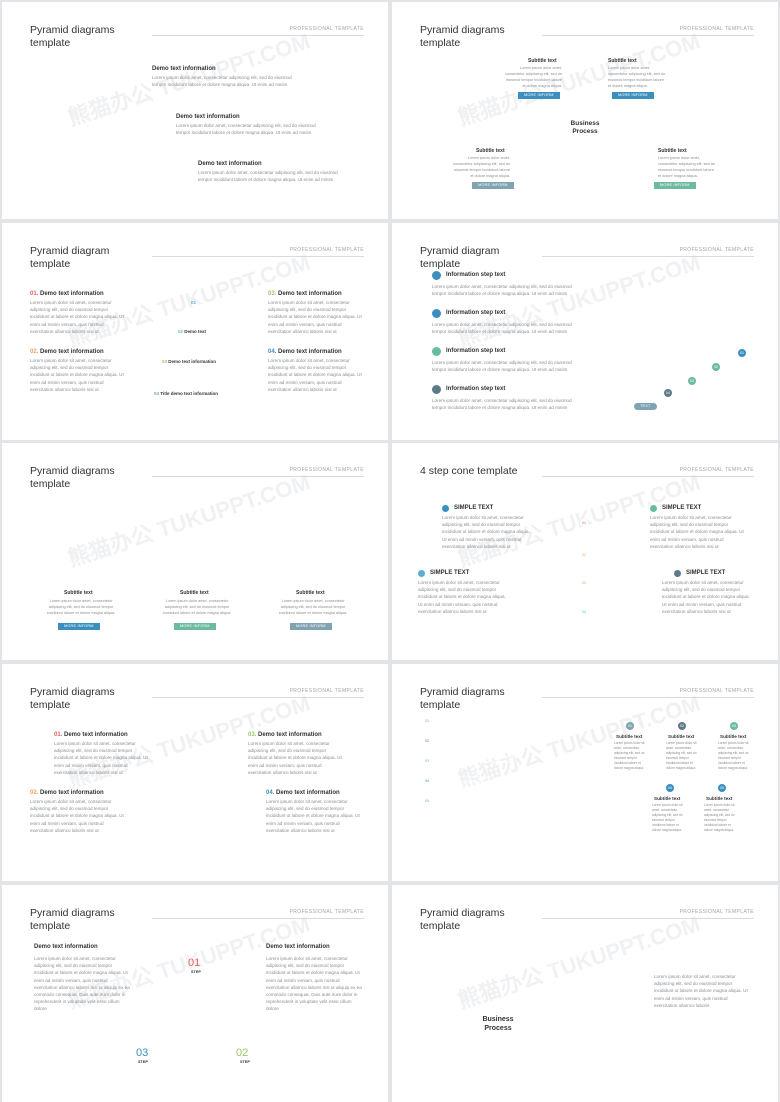 The width and height of the screenshot is (780, 1102). What do you see at coordinates (427, 761) in the screenshot?
I see `bar-number-3: 03` at bounding box center [427, 761].